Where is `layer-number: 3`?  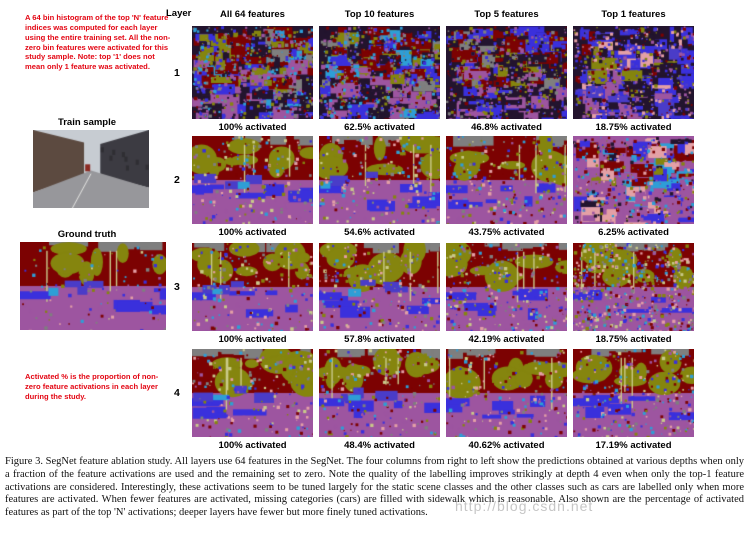 layer-number: 3 is located at coordinates (177, 287).